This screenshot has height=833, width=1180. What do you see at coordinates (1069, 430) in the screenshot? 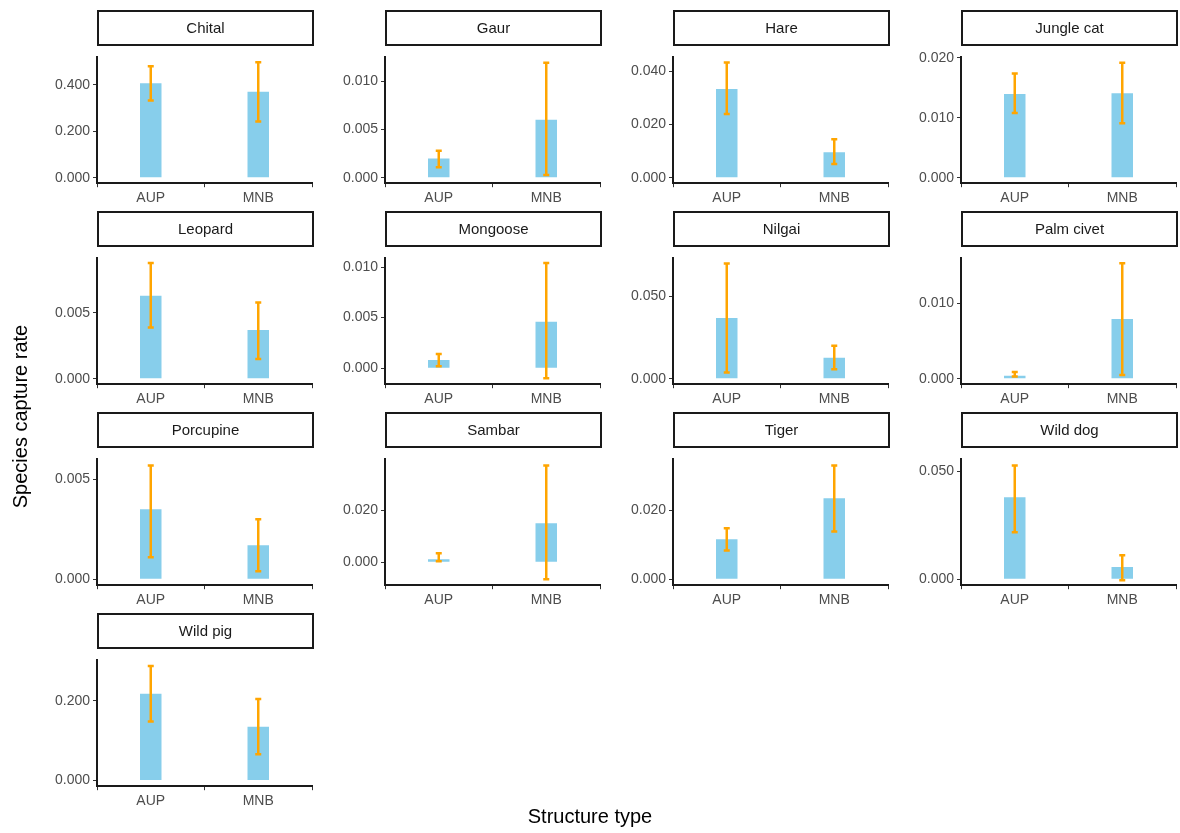
I see `chart-title: Wild dog` at bounding box center [1069, 430].